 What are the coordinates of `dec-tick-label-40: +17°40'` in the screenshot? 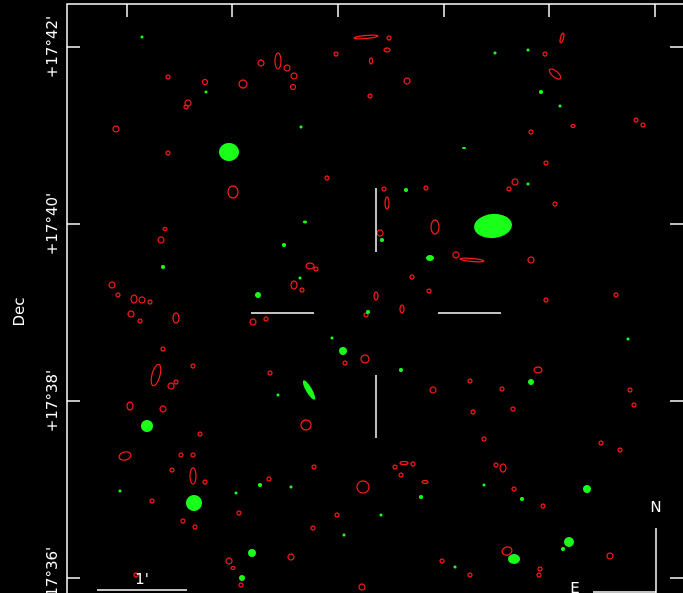 It's located at (52, 224).